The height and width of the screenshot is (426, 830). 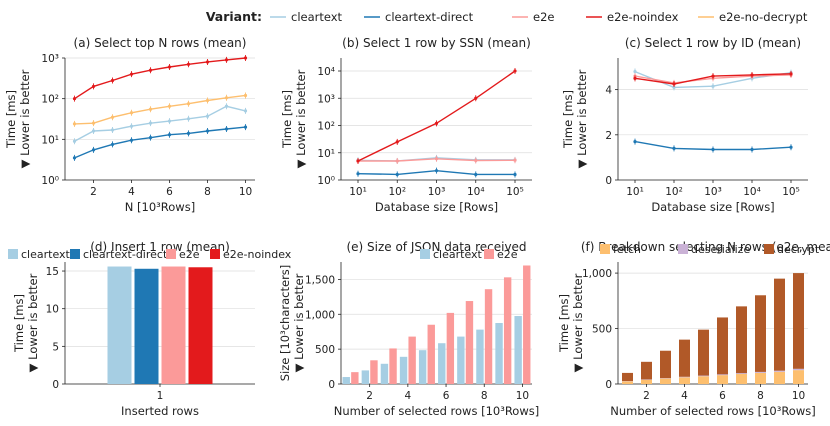 I want to click on y-tick-label: 10¹, so click(x=50, y=140).